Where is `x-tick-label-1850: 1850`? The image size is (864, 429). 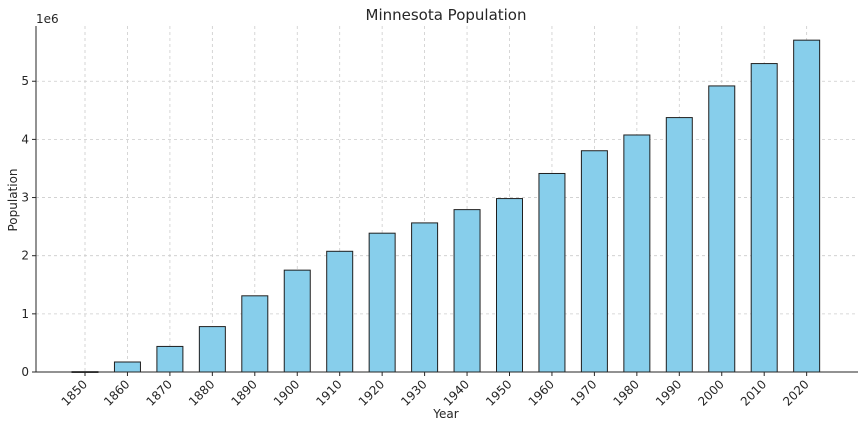
x-tick-label-1850: 1850 is located at coordinates (74, 392).